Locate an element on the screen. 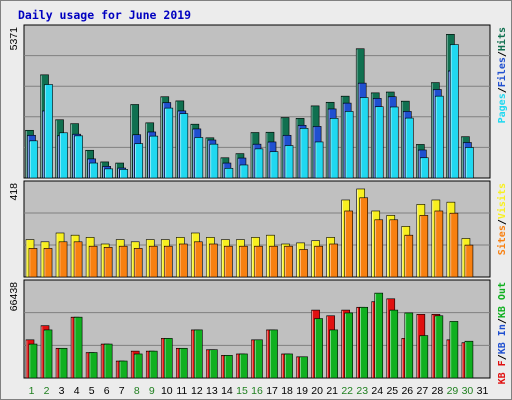  bar-kb-in-day-12-body is located at coordinates (198, 354).